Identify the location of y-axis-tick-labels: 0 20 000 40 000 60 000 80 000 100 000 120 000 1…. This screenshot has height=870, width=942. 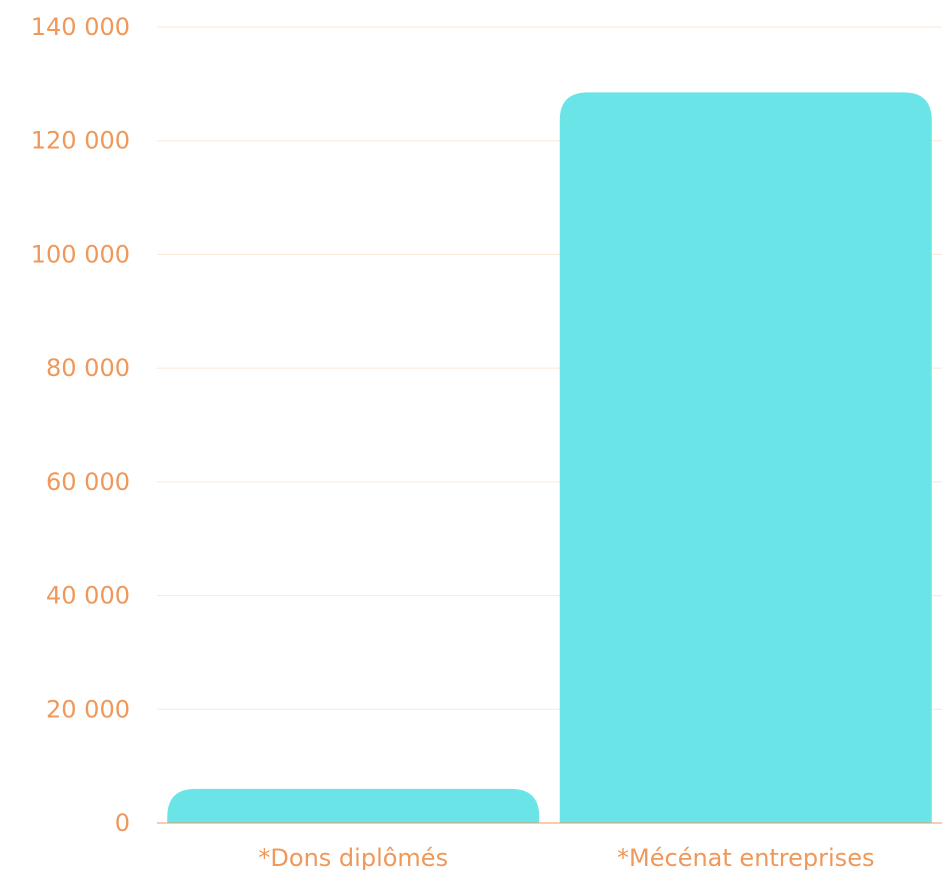
(80, 425).